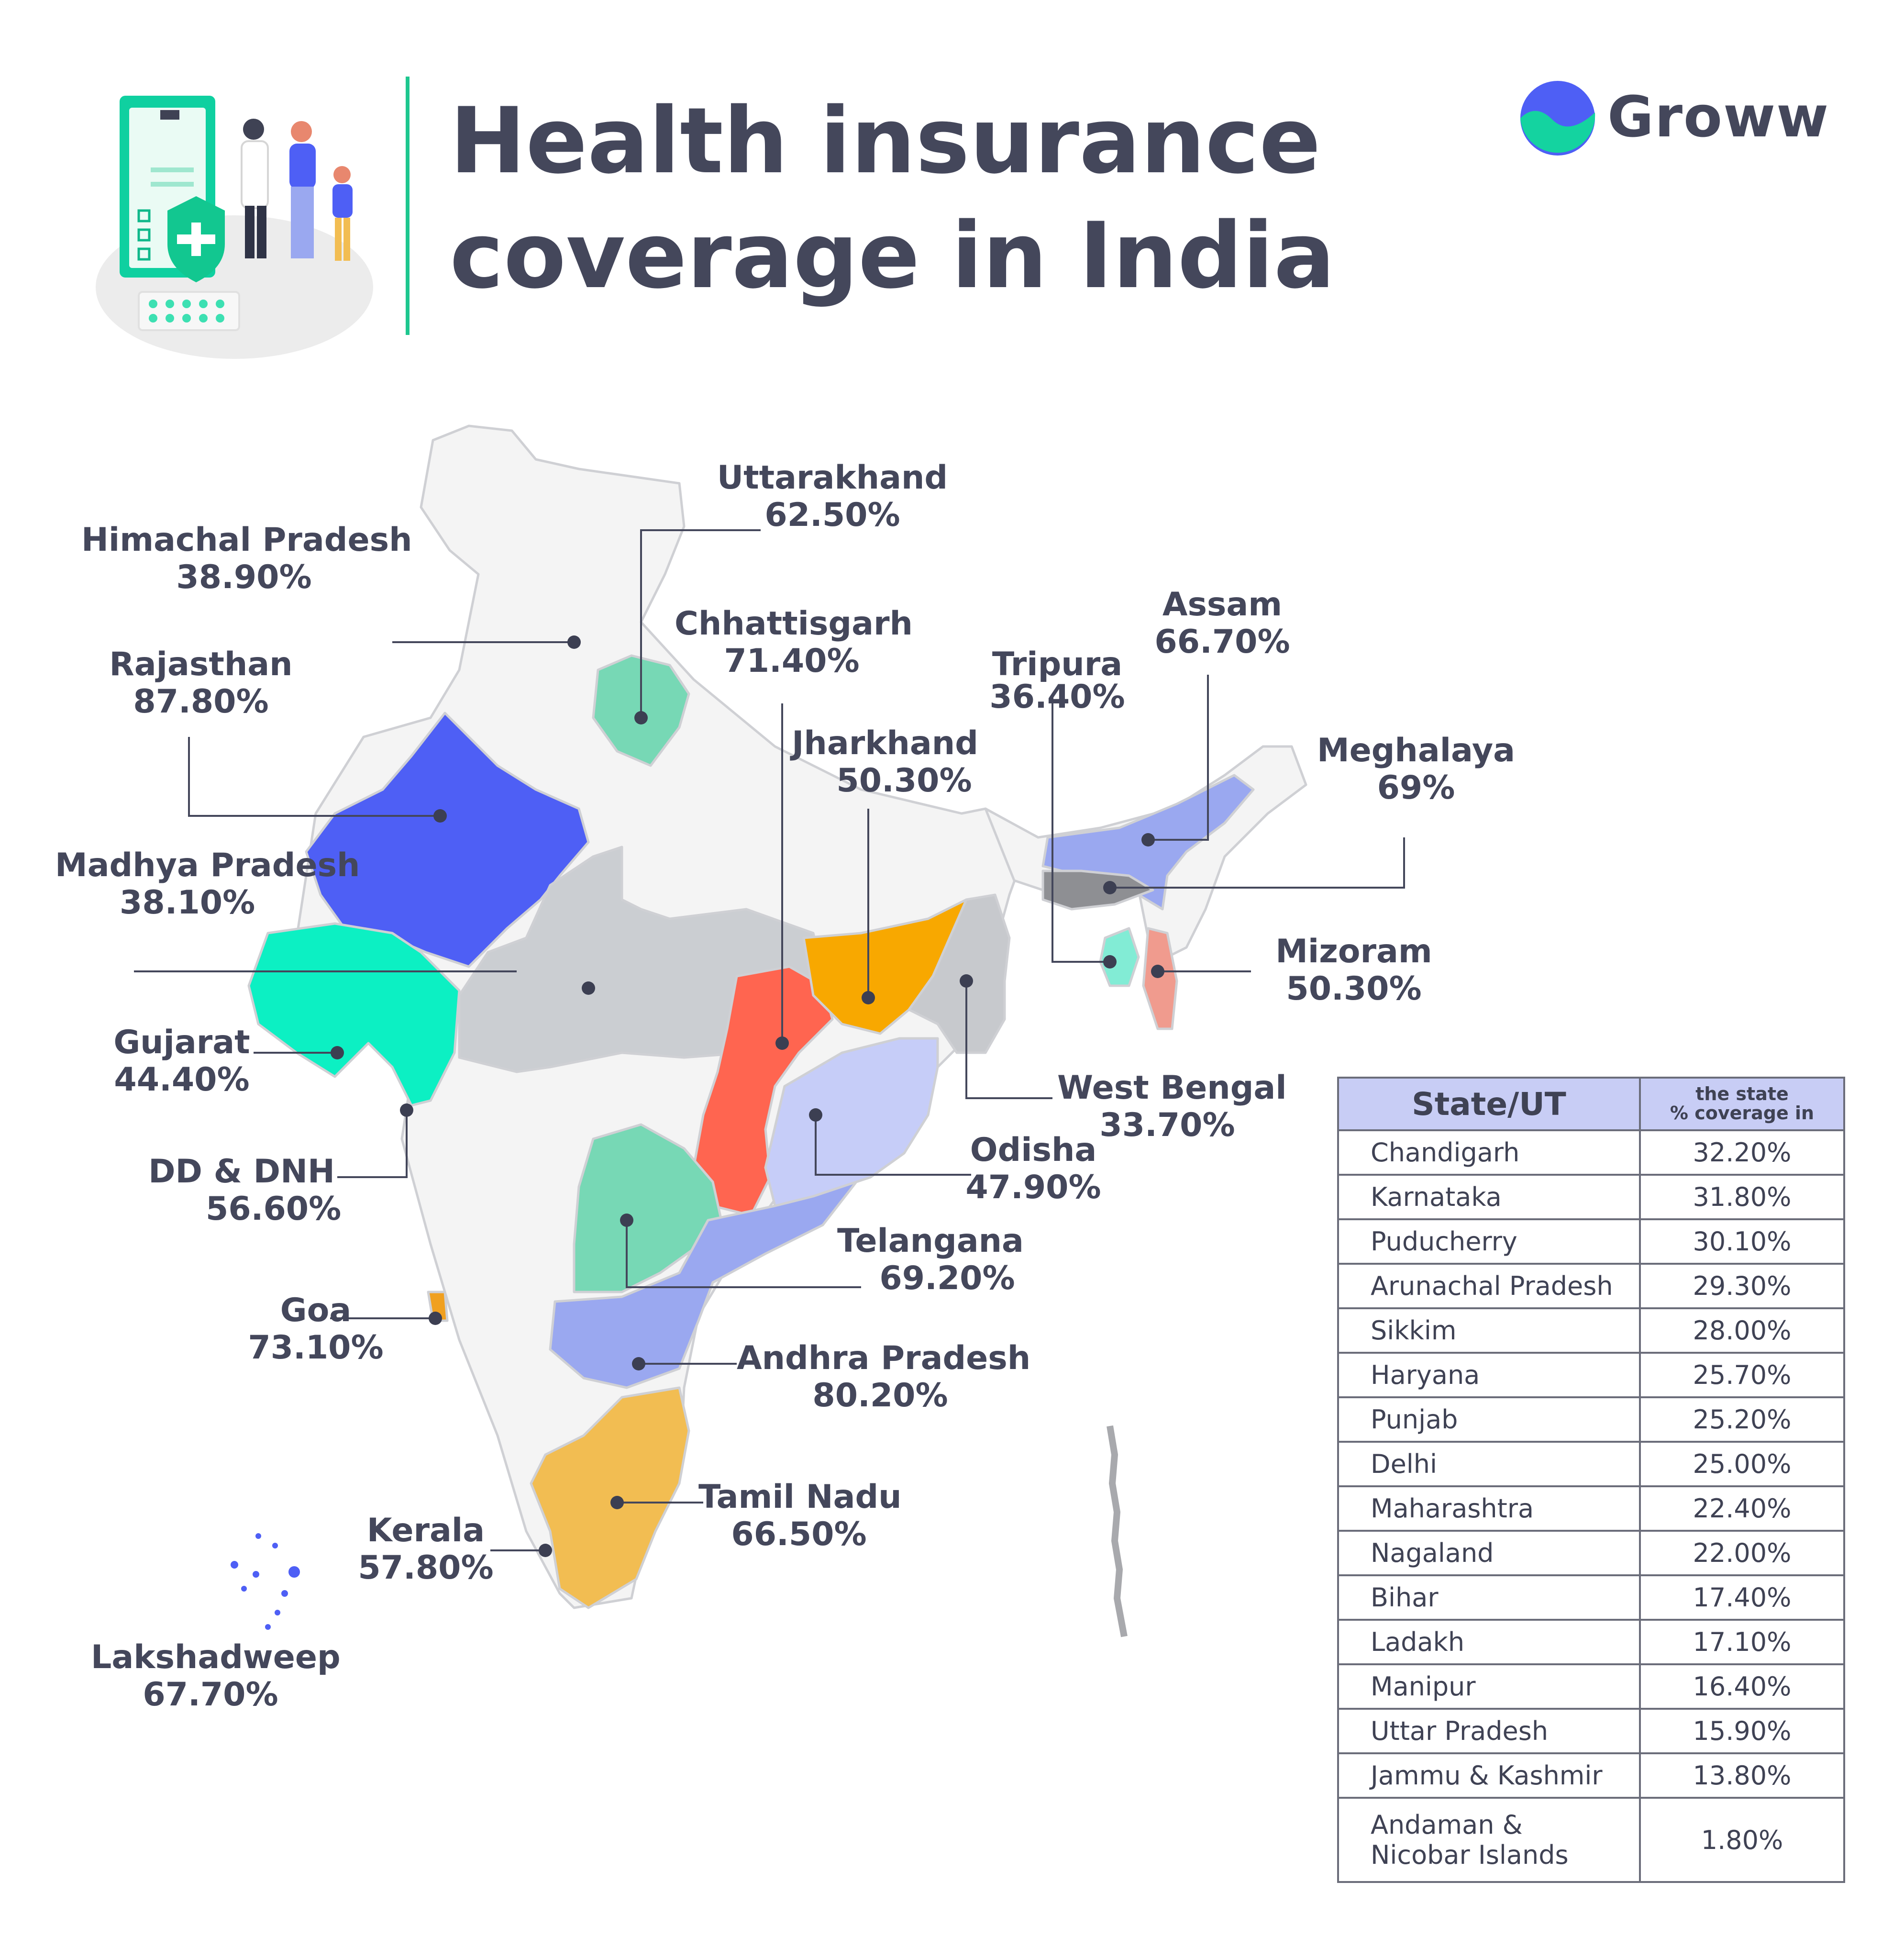 The height and width of the screenshot is (1960, 1904). Describe the element at coordinates (316, 1348) in the screenshot. I see `label-goa-value: 73.10%` at that location.